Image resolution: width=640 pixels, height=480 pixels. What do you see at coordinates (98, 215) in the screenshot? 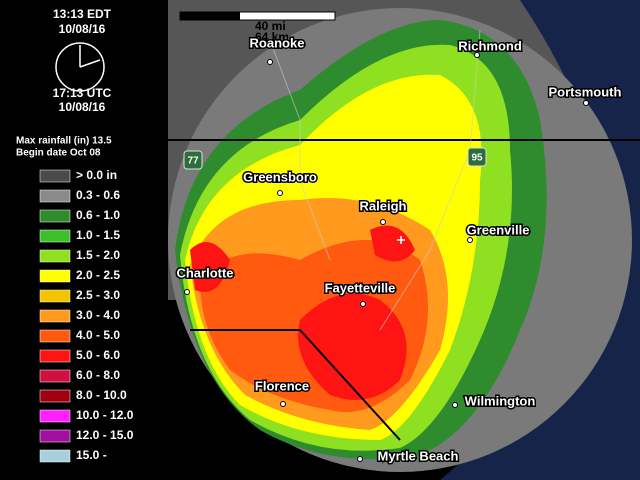
I see `legend-label: 0.6 - 1.0` at bounding box center [98, 215].